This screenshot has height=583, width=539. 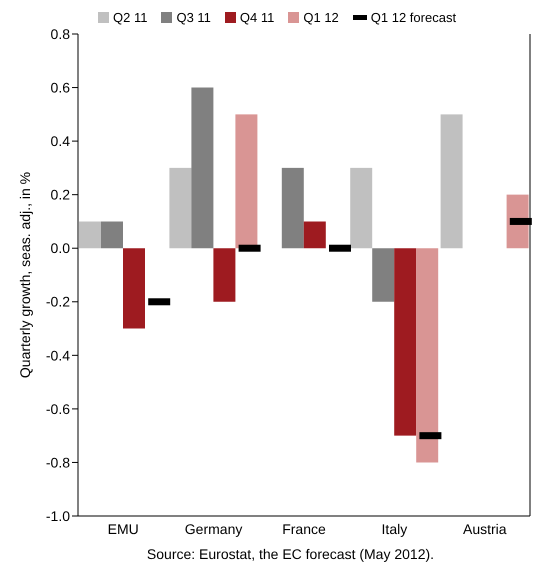 What do you see at coordinates (60, 141) in the screenshot?
I see `y-tick-label: 0.4` at bounding box center [60, 141].